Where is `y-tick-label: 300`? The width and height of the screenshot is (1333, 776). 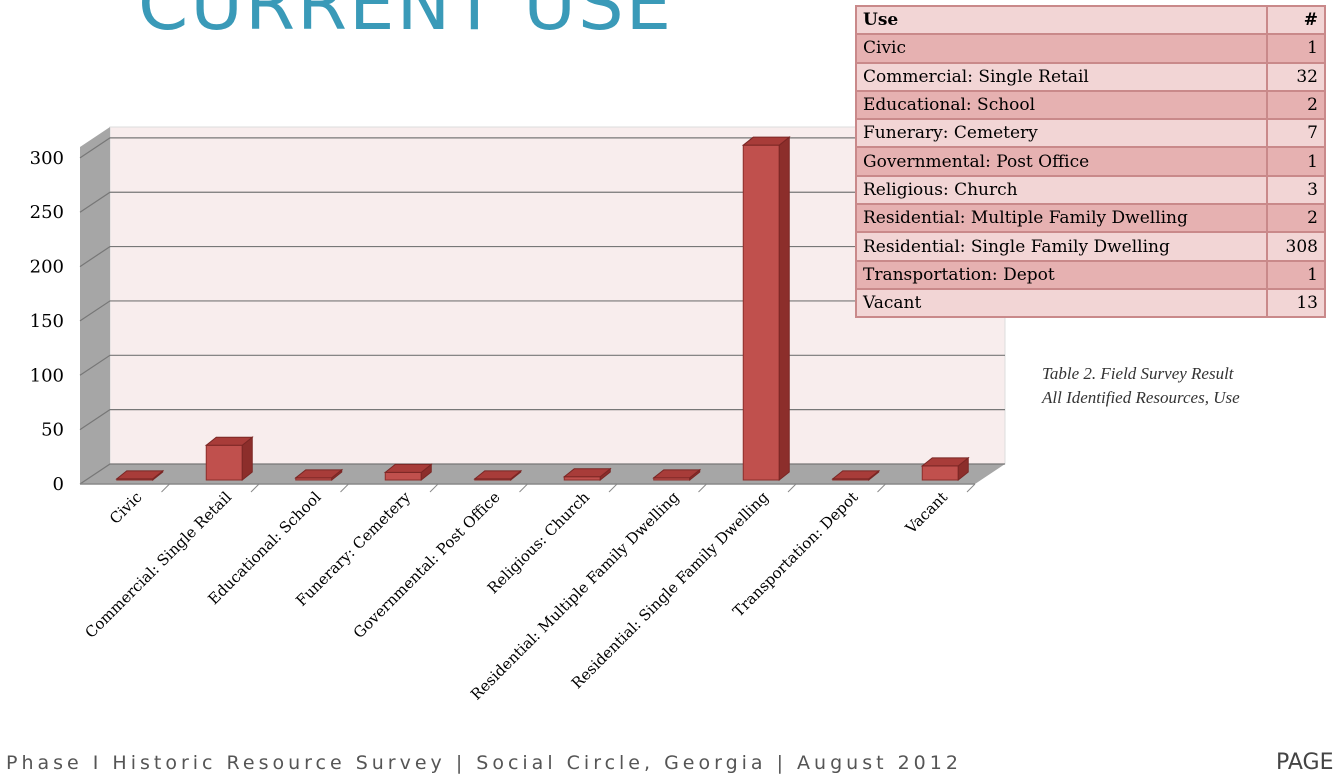 y-tick-label: 300 is located at coordinates (47, 158).